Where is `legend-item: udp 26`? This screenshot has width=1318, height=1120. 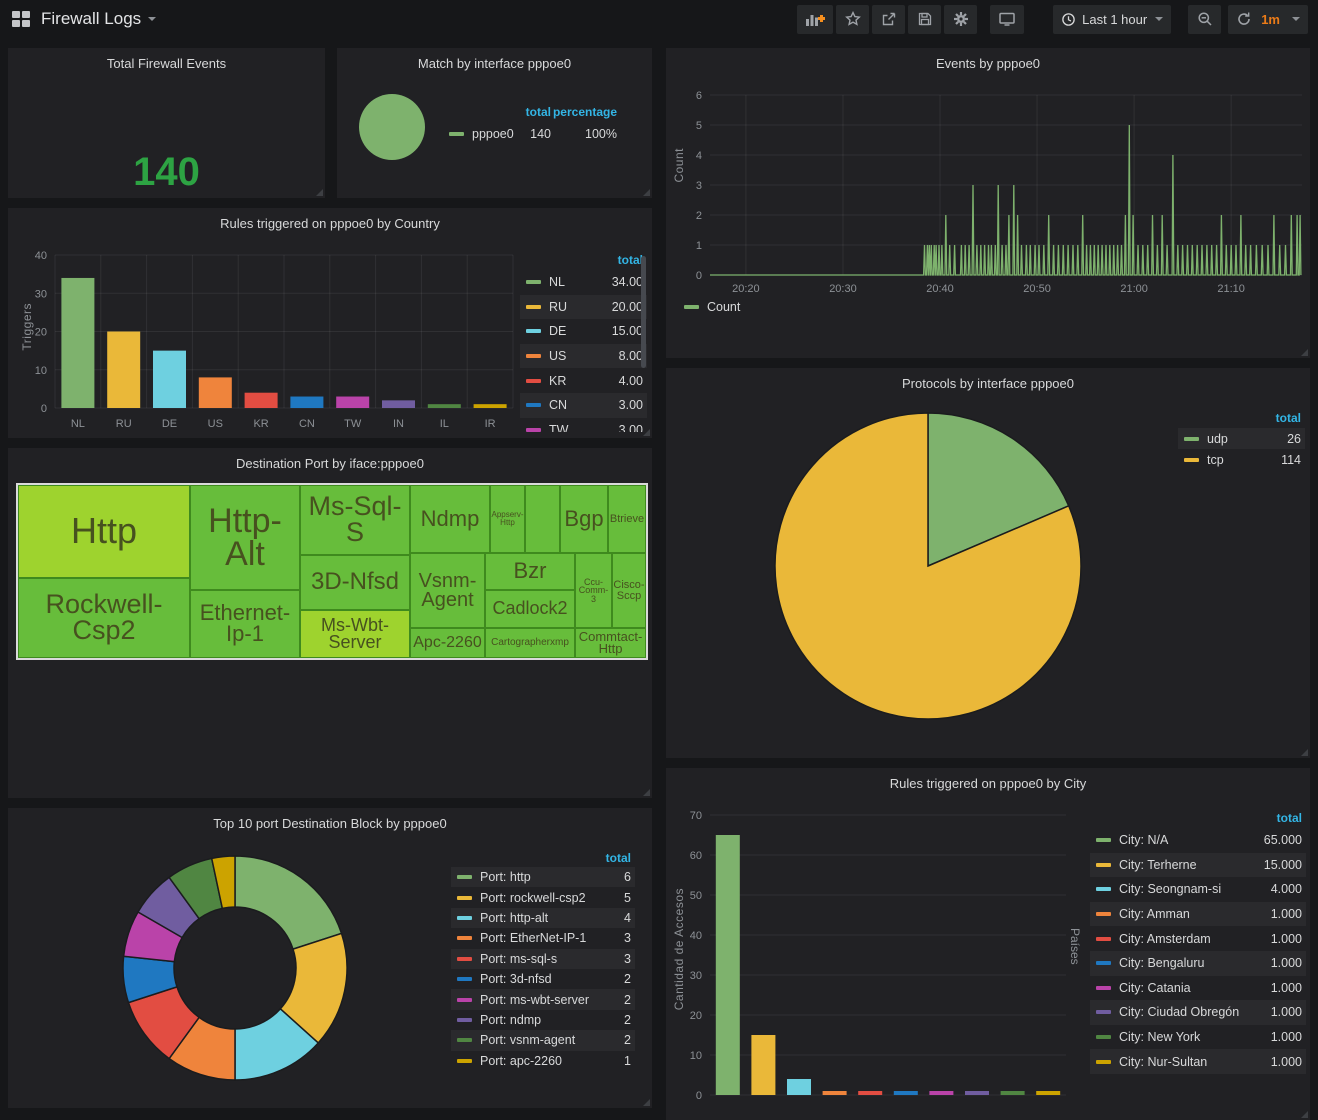
legend-item: udp 26 is located at coordinates (1241, 438).